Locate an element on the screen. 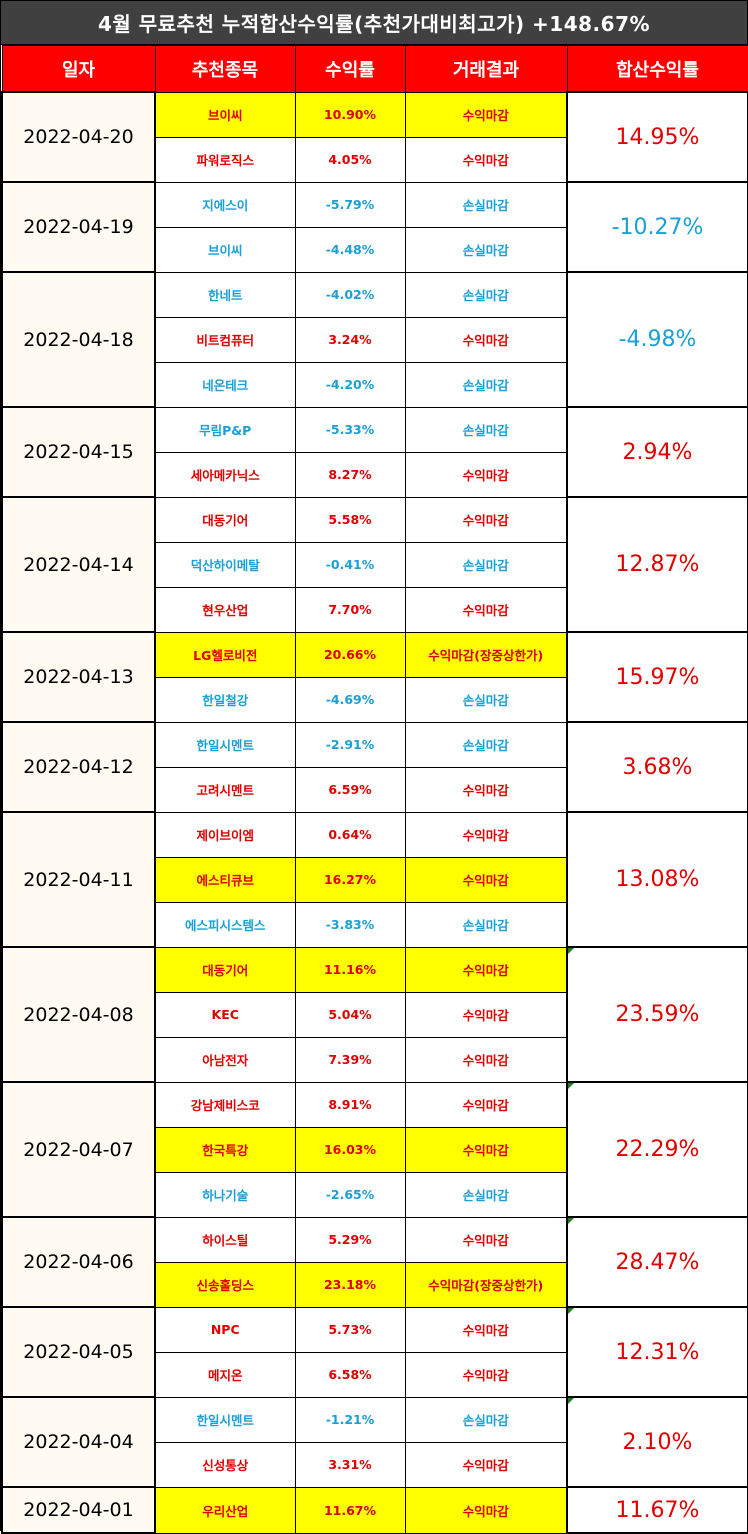  stock-cell: 에스티큐브 is located at coordinates (225, 879).